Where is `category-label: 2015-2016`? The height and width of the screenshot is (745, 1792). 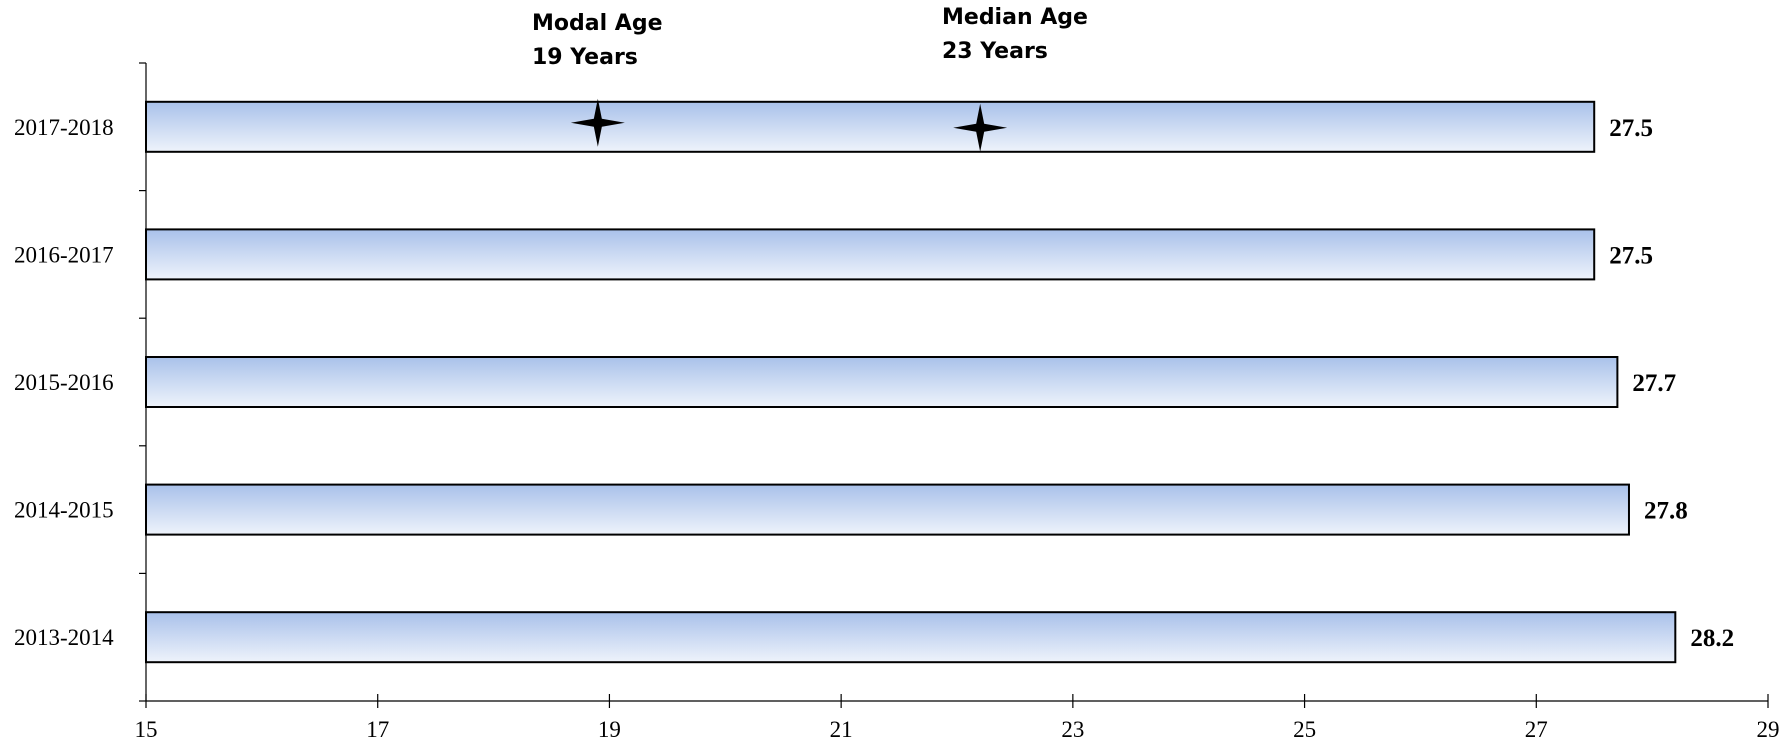 category-label: 2015-2016 is located at coordinates (64, 382).